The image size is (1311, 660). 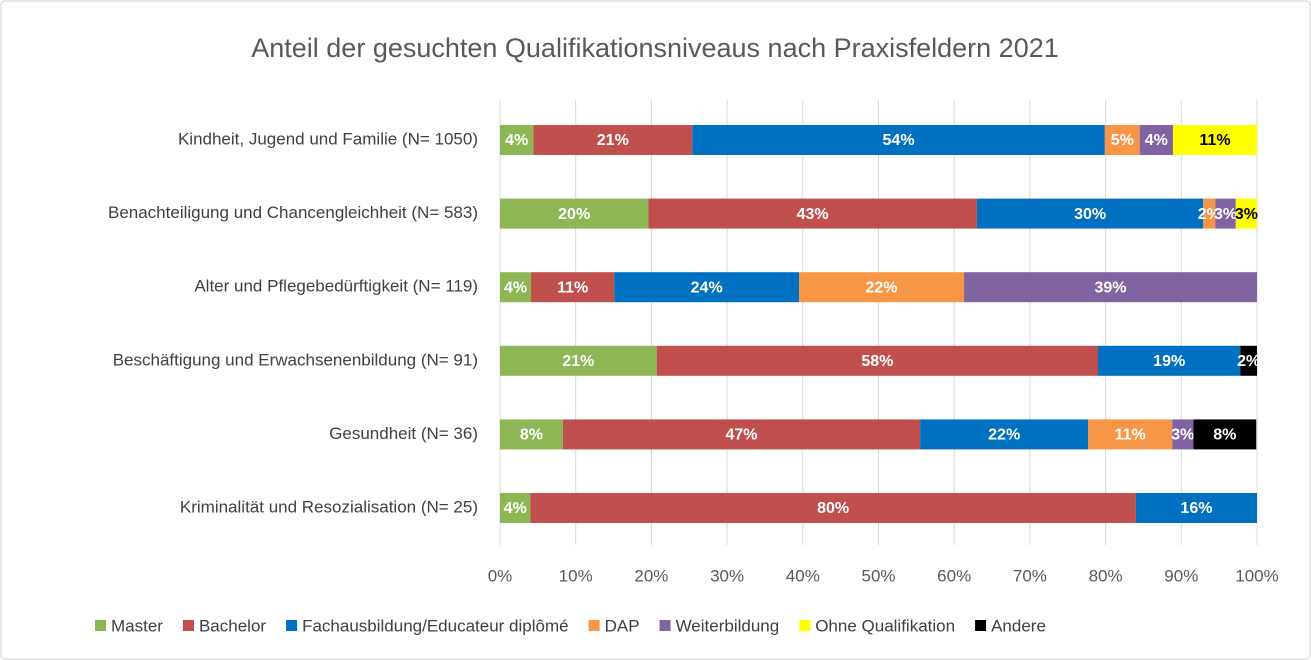 I want to click on legend-label: Master, so click(x=137, y=625).